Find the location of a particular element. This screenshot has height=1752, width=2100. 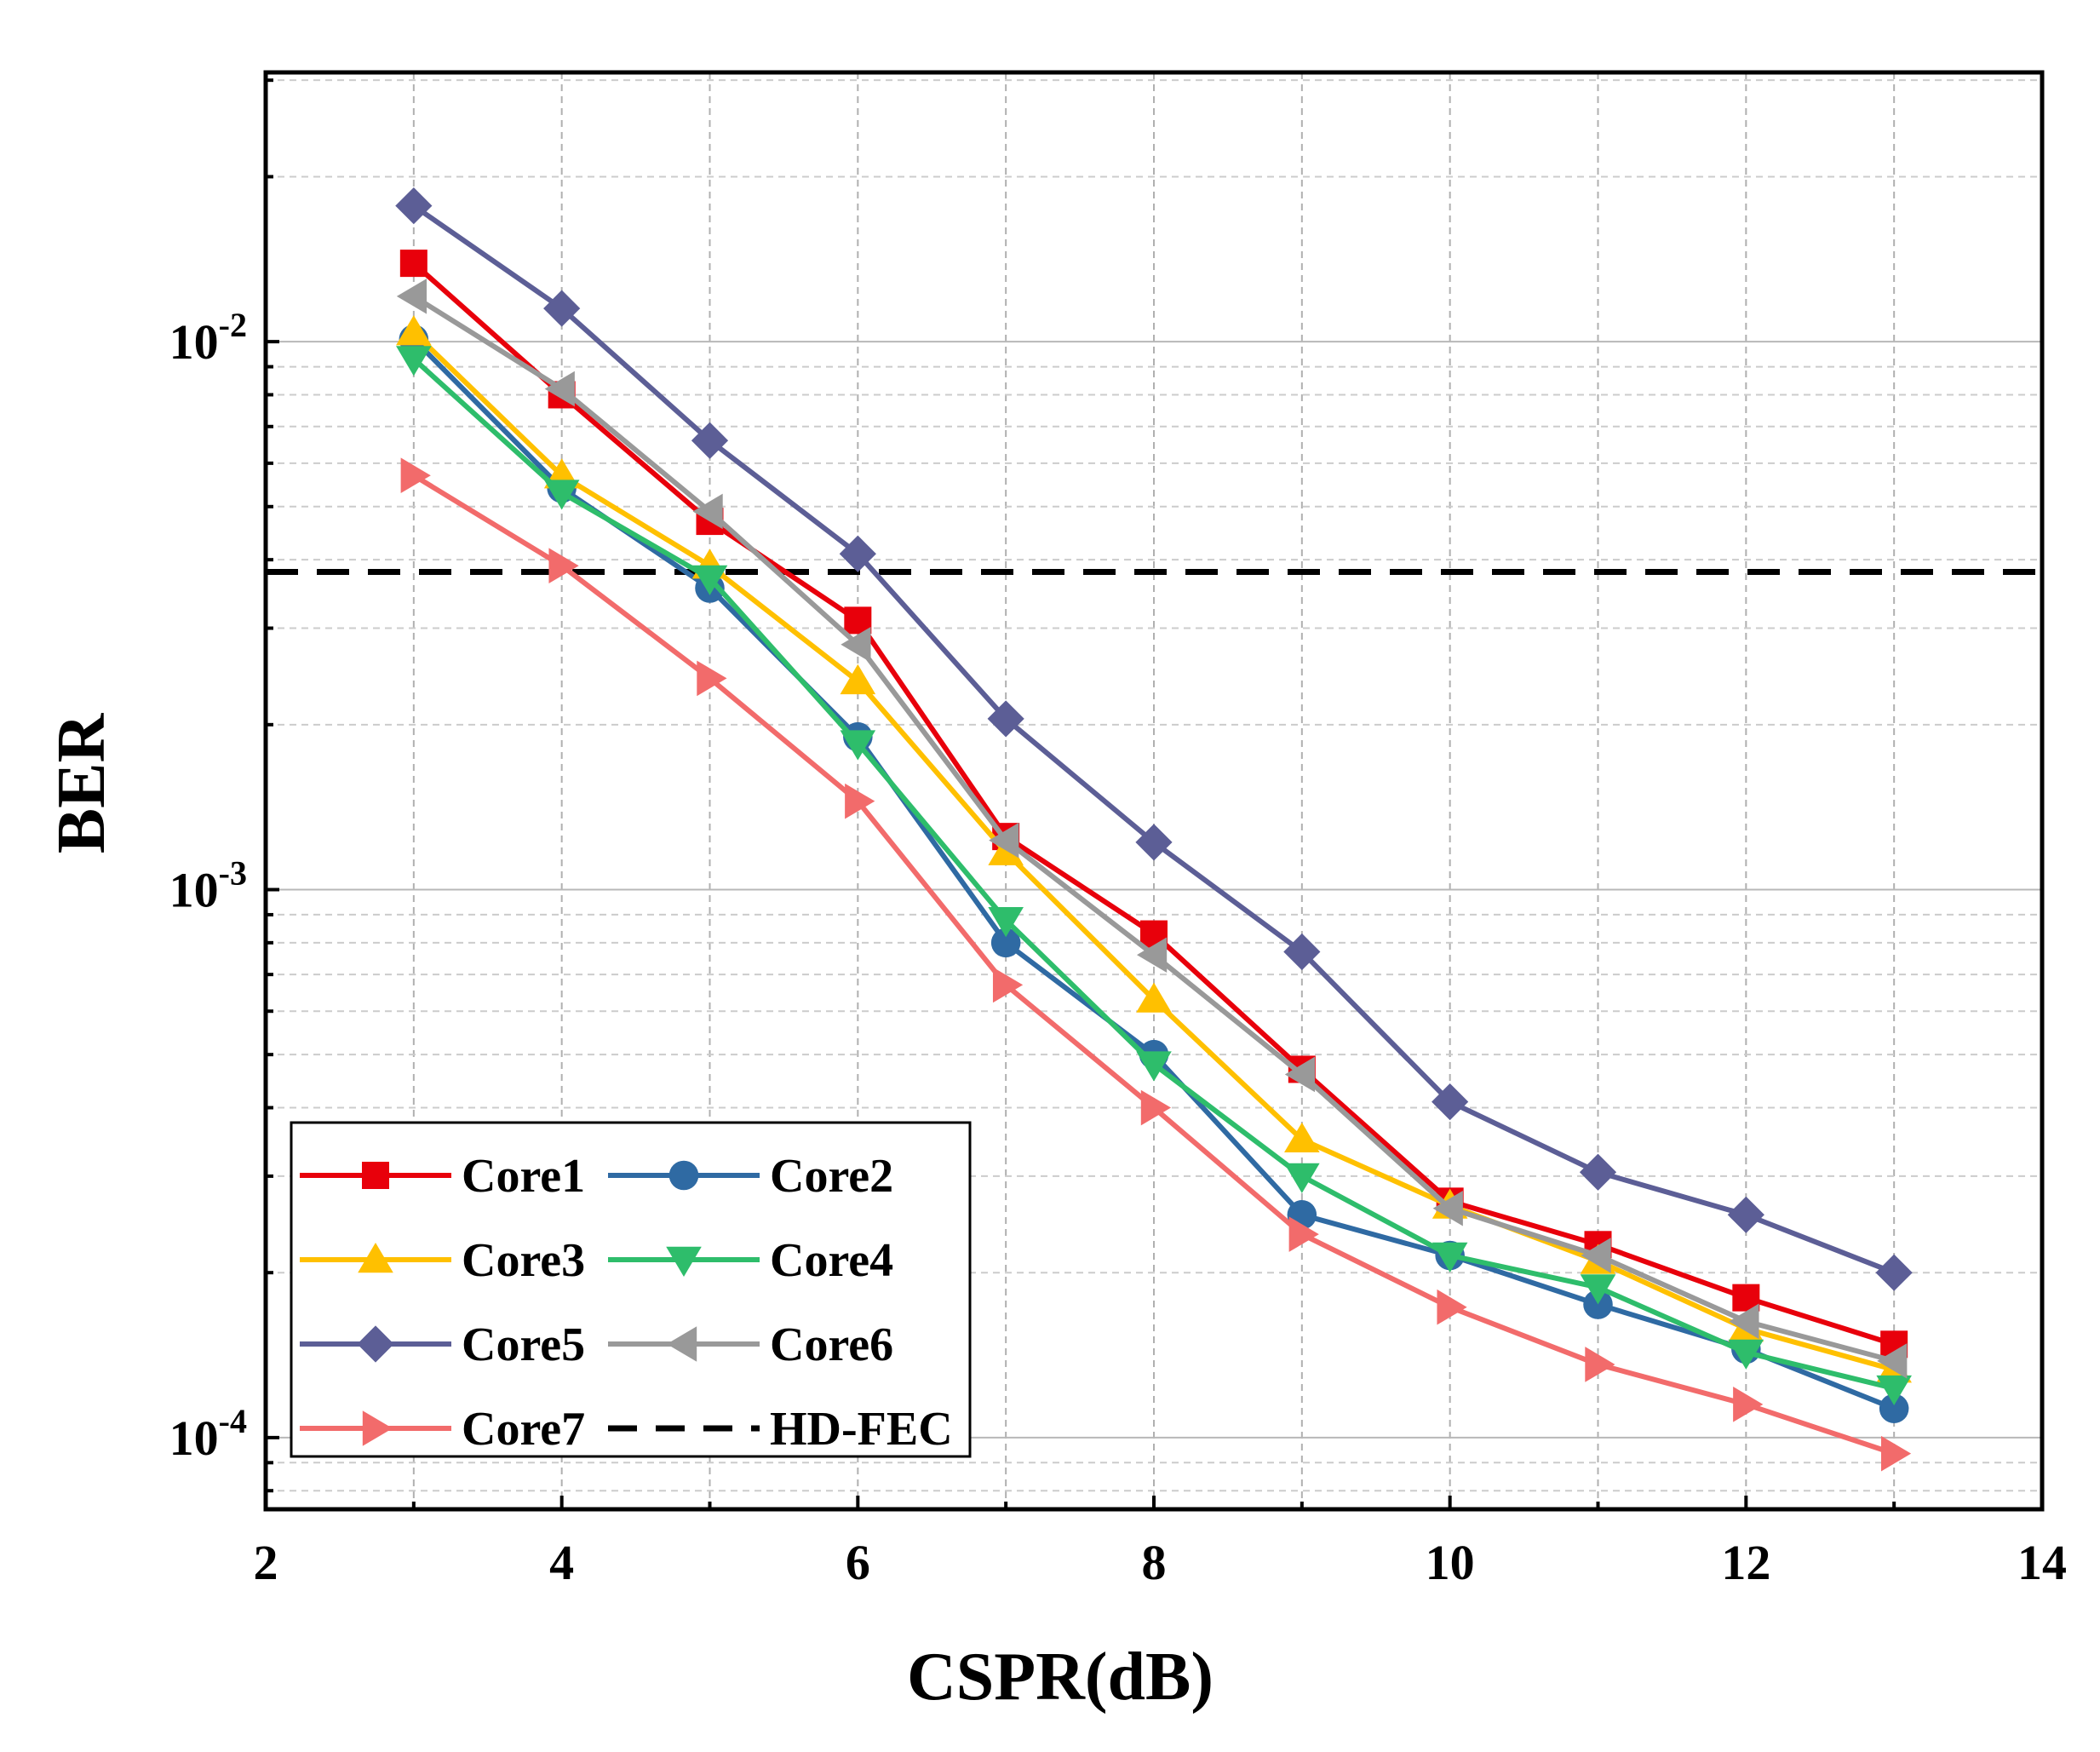

legend-entry-core7: Core7 is located at coordinates (442, 1429).